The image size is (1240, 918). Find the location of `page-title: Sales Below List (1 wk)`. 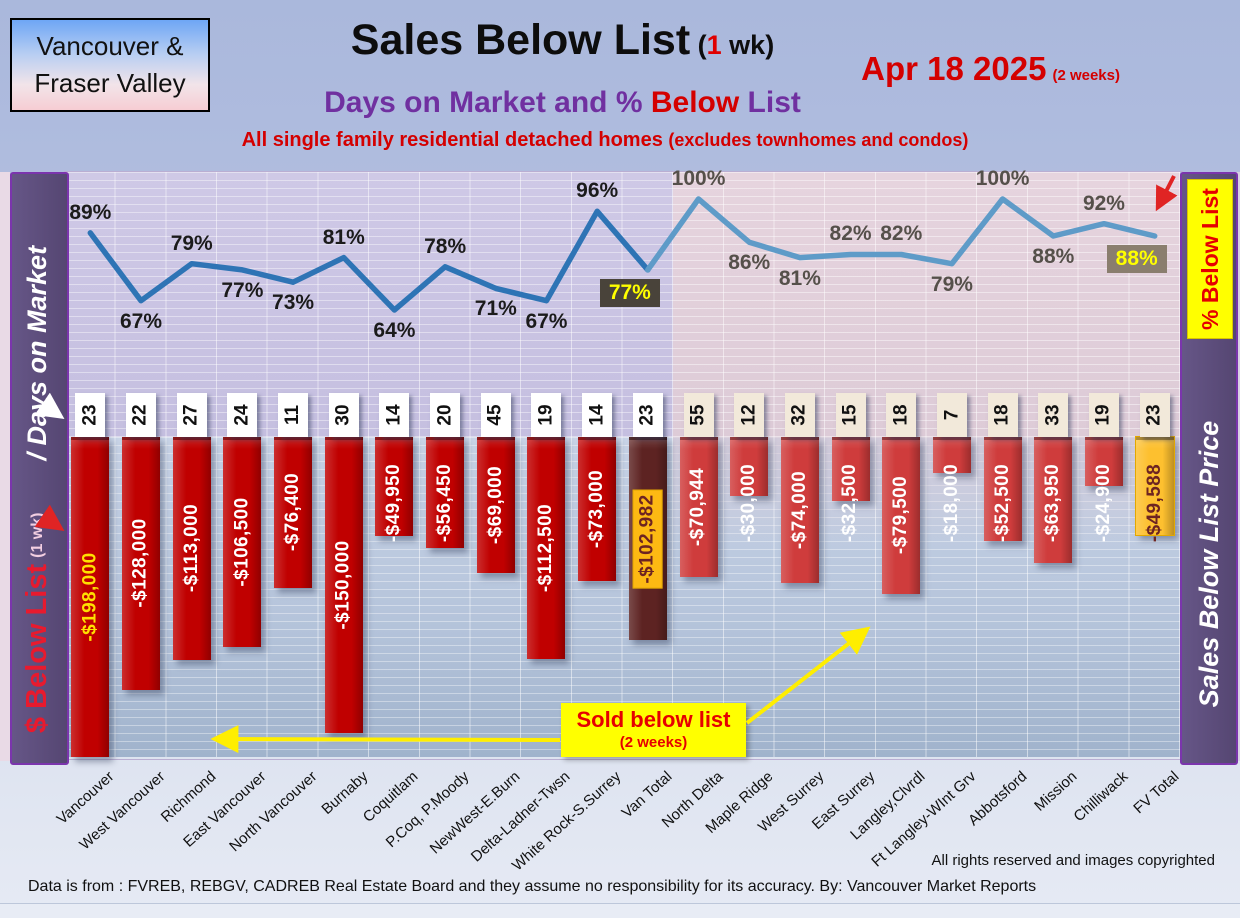

page-title: Sales Below List (1 wk) is located at coordinates (562, 40).